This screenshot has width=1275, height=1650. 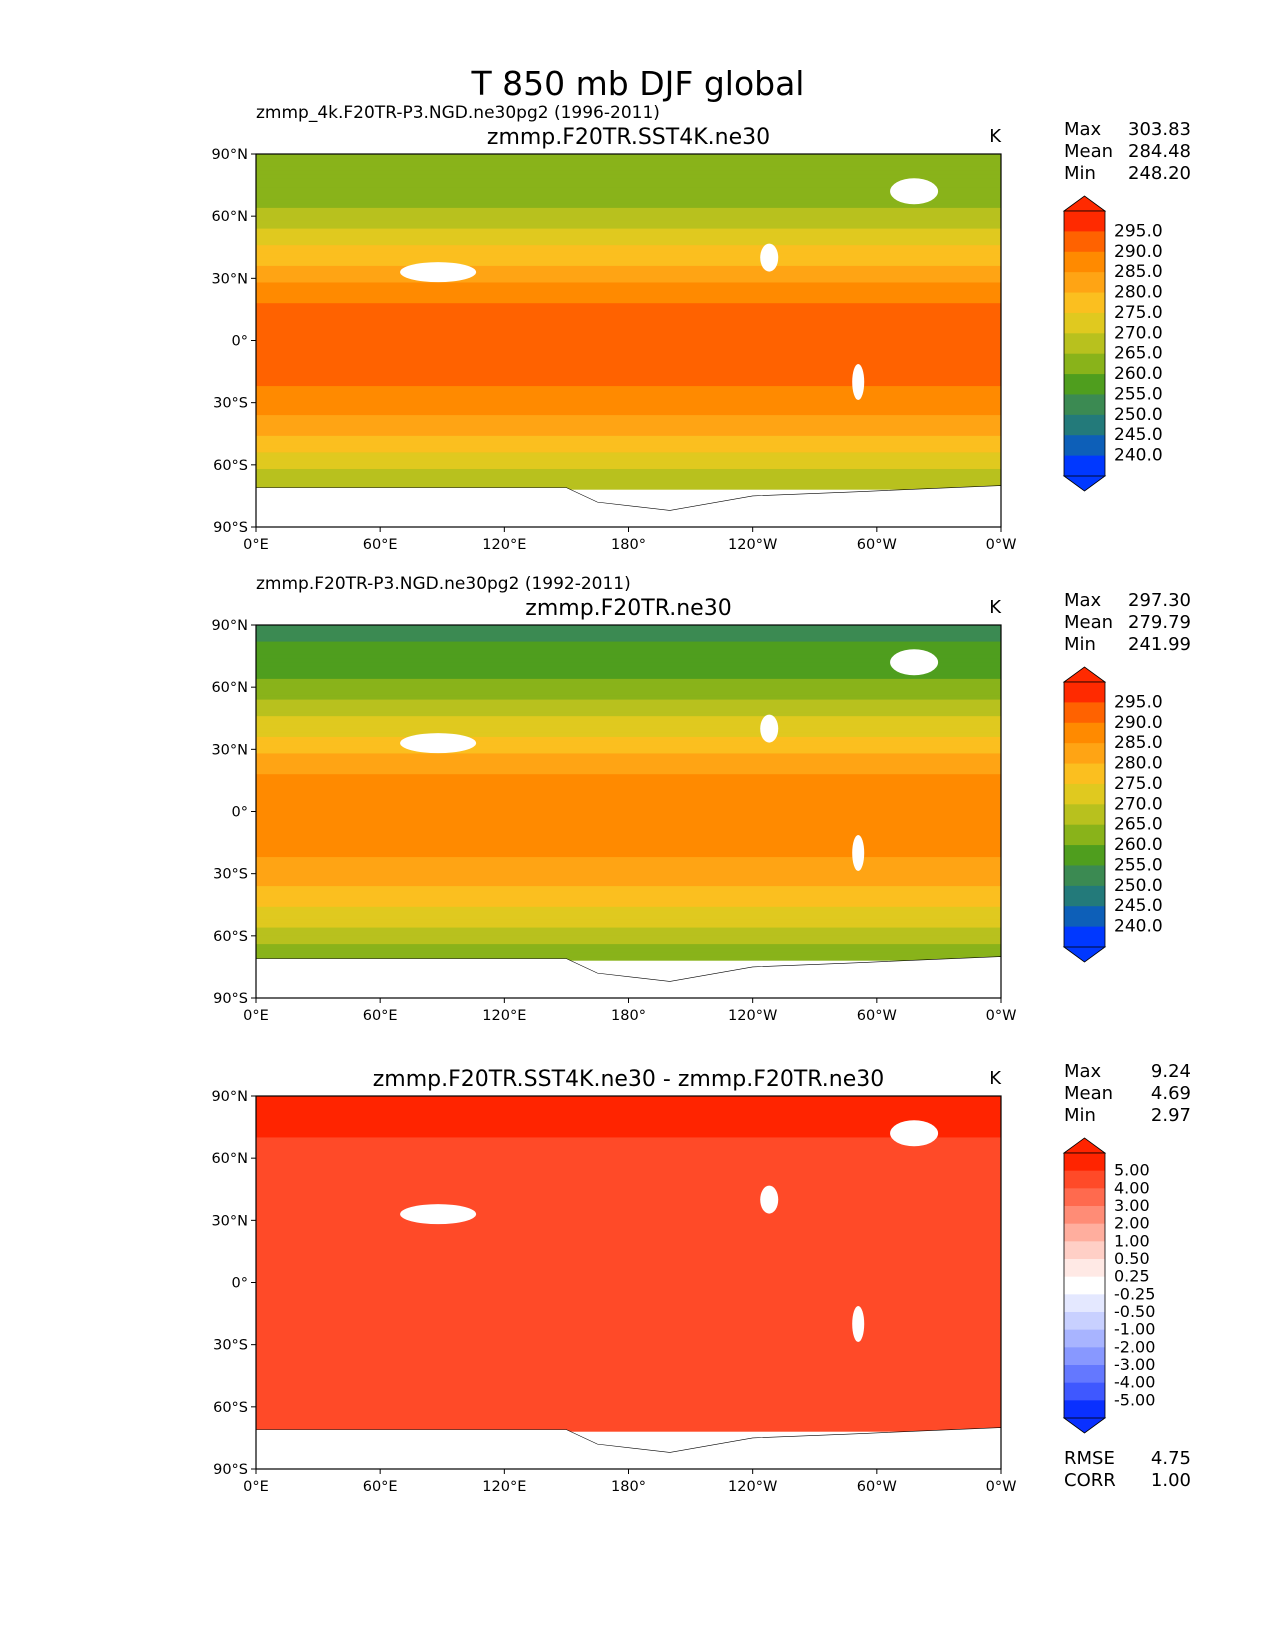 What do you see at coordinates (752, 545) in the screenshot?
I see `lon-tick-label: 120°W` at bounding box center [752, 545].